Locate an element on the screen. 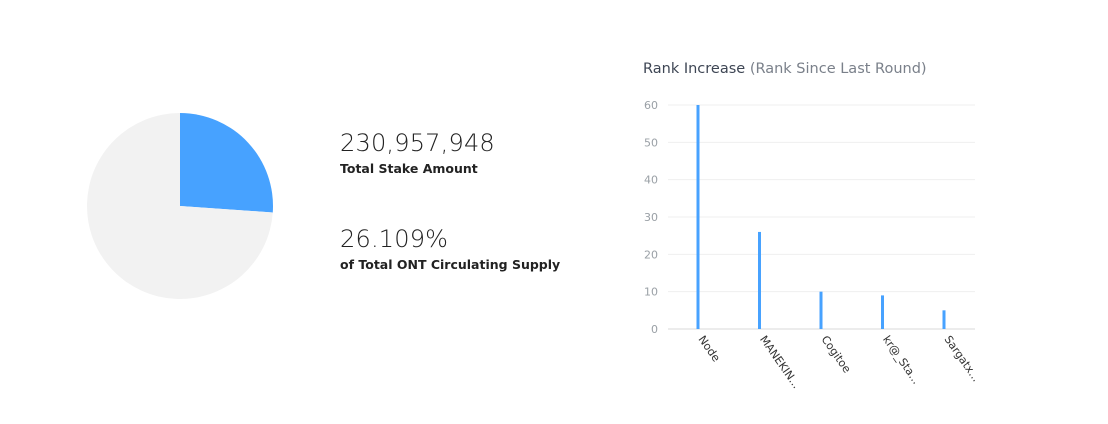 Image resolution: width=1108 pixels, height=424 pixels. x-category-label: Cogitoe is located at coordinates (836, 354).